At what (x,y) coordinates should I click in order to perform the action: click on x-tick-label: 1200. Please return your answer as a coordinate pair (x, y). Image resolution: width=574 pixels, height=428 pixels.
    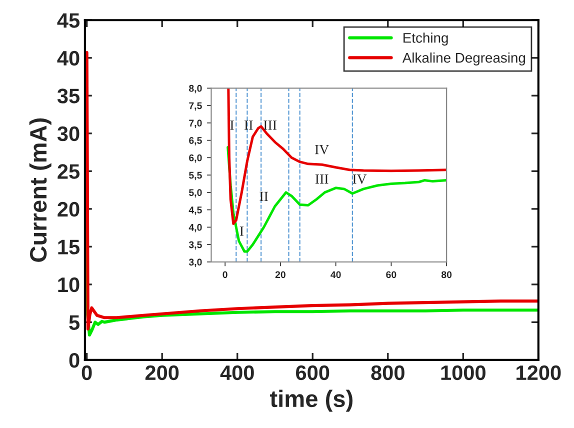
    Looking at the image, I should click on (538, 372).